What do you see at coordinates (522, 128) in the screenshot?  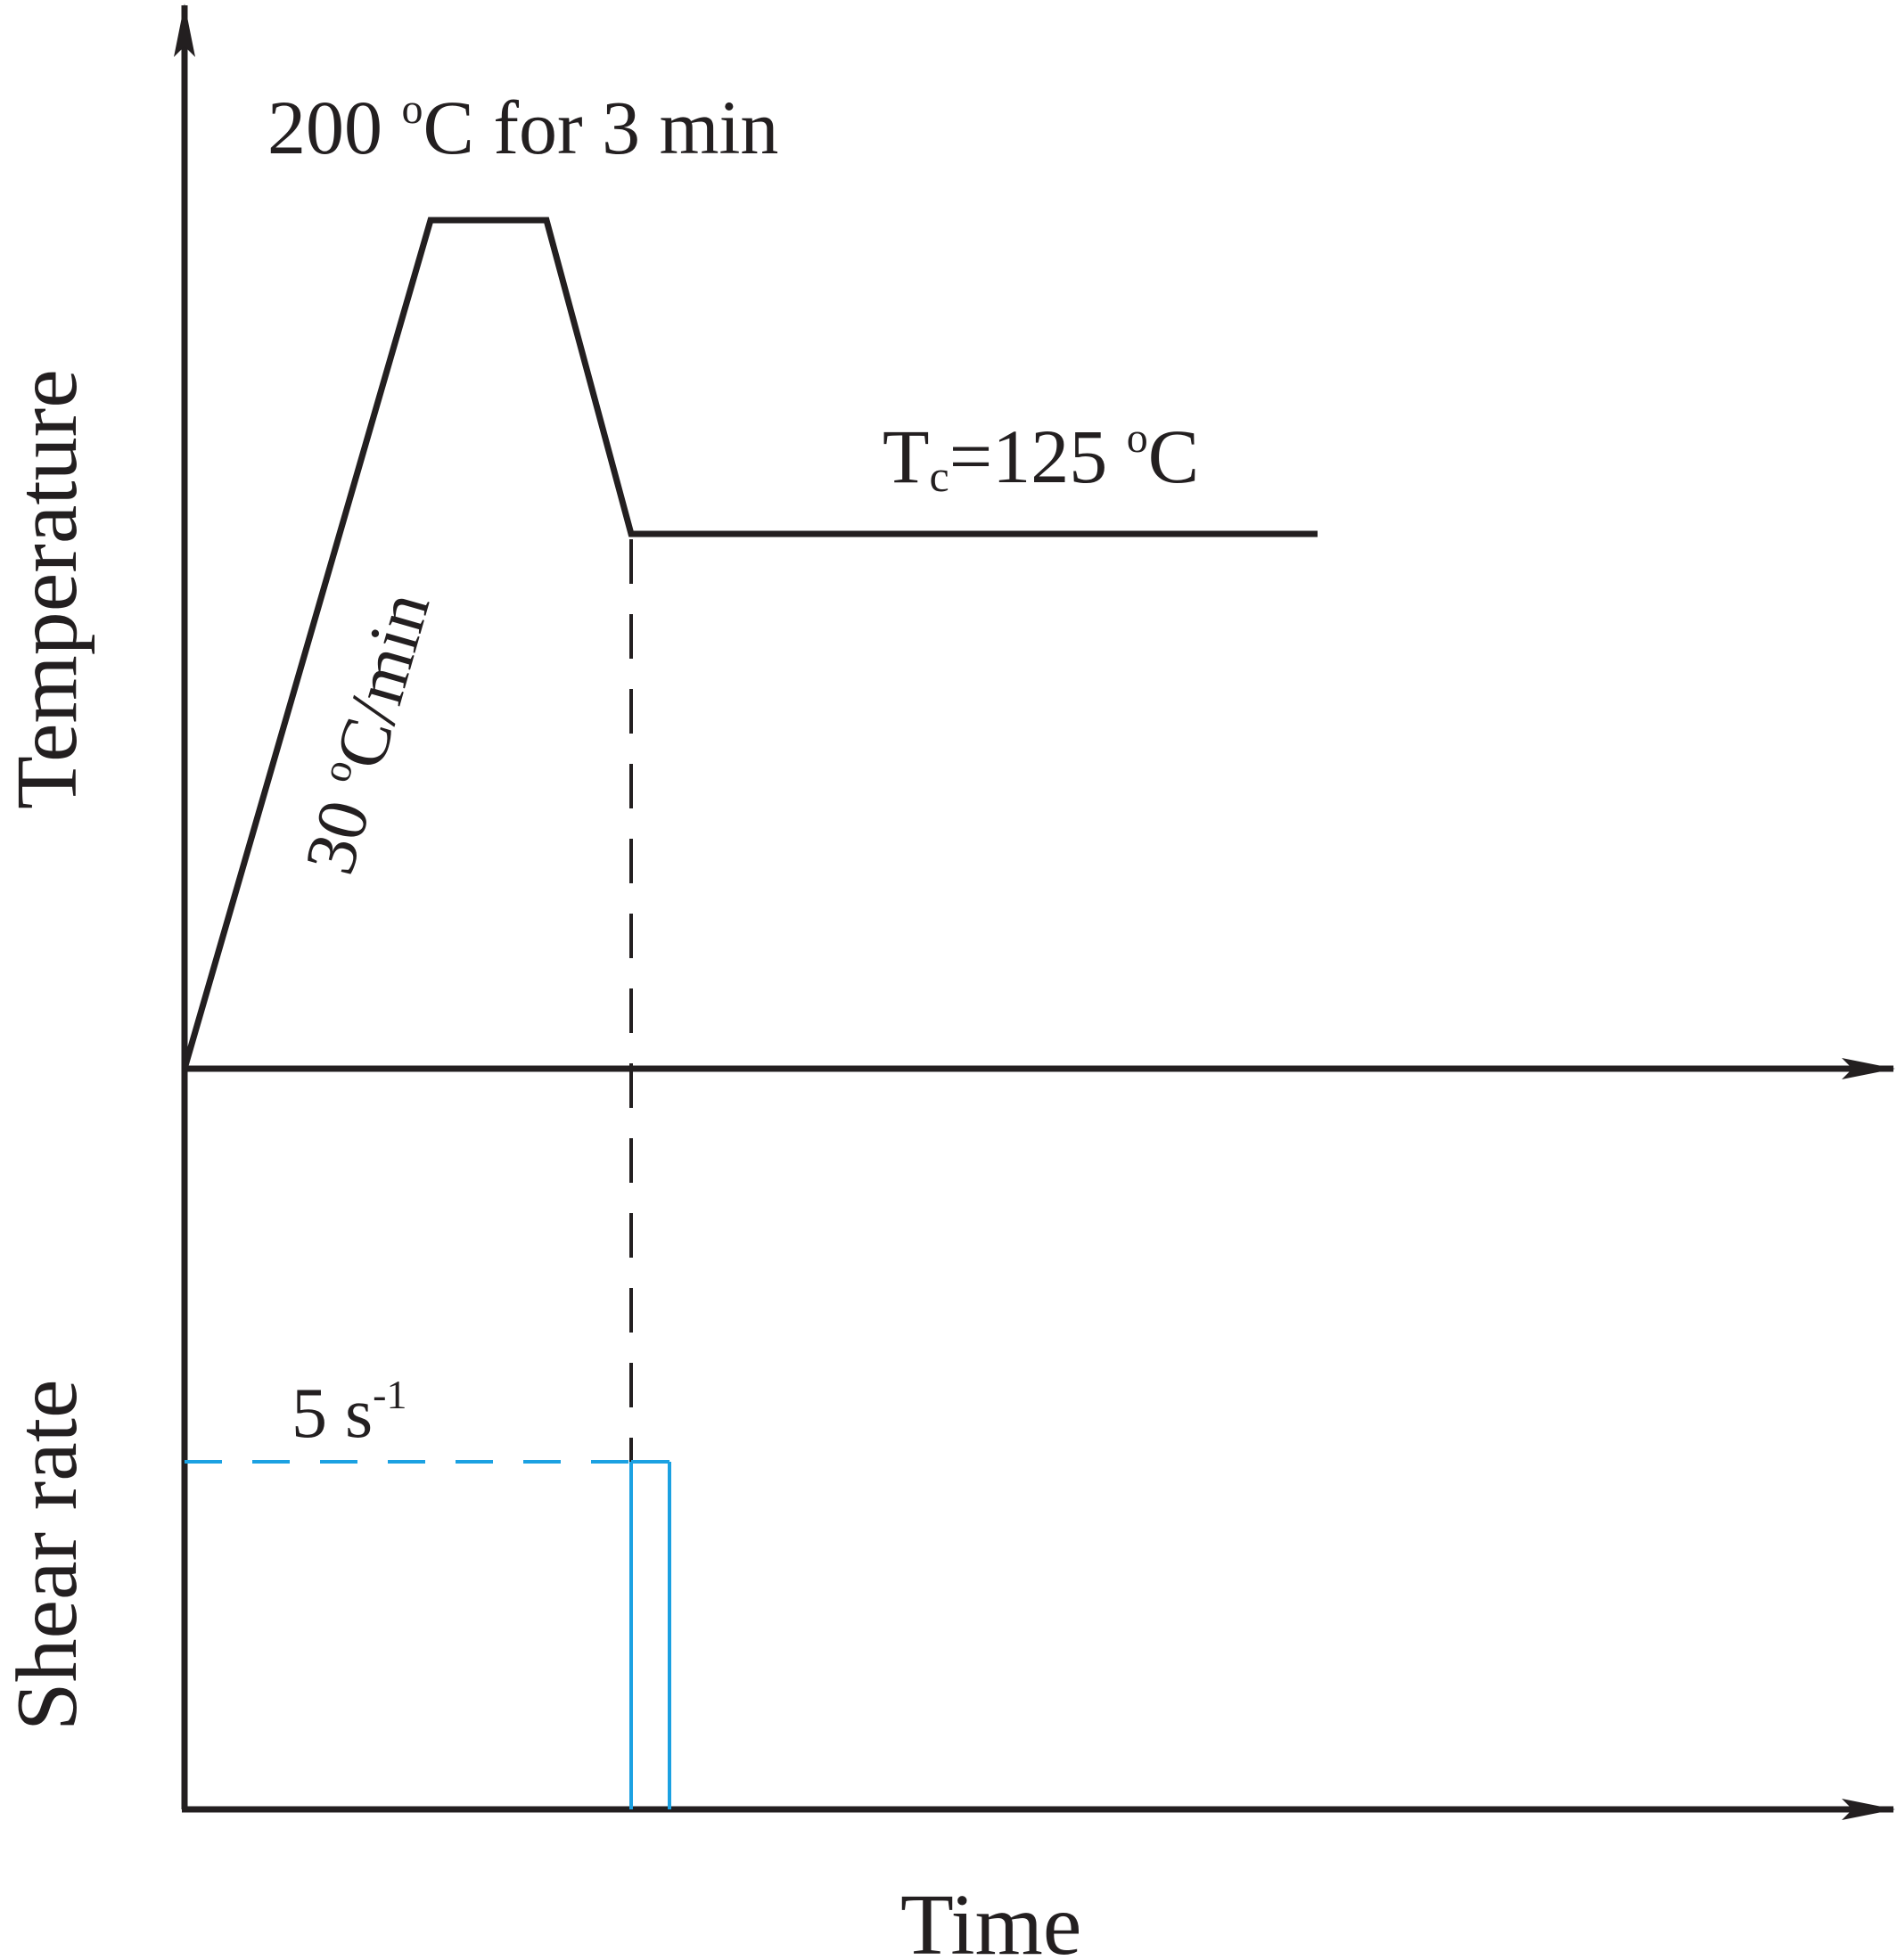 I see `hold-condition-label: 200 oC for 3 min` at bounding box center [522, 128].